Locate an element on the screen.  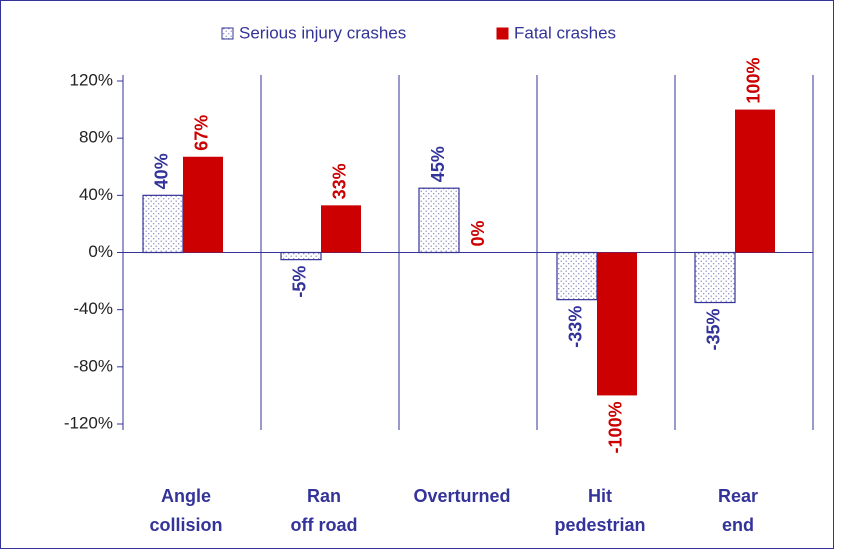
value-label: 45% is located at coordinates (438, 164).